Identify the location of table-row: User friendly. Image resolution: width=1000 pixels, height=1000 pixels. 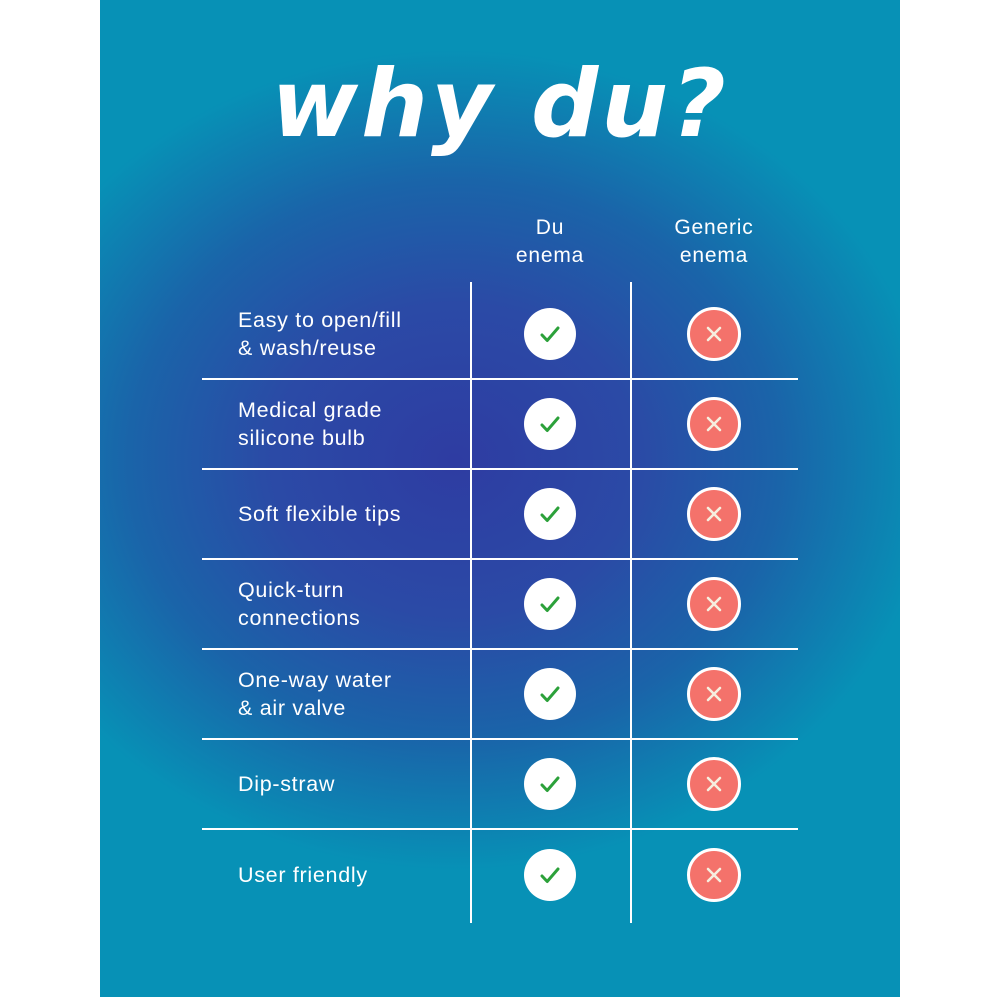
(500, 875).